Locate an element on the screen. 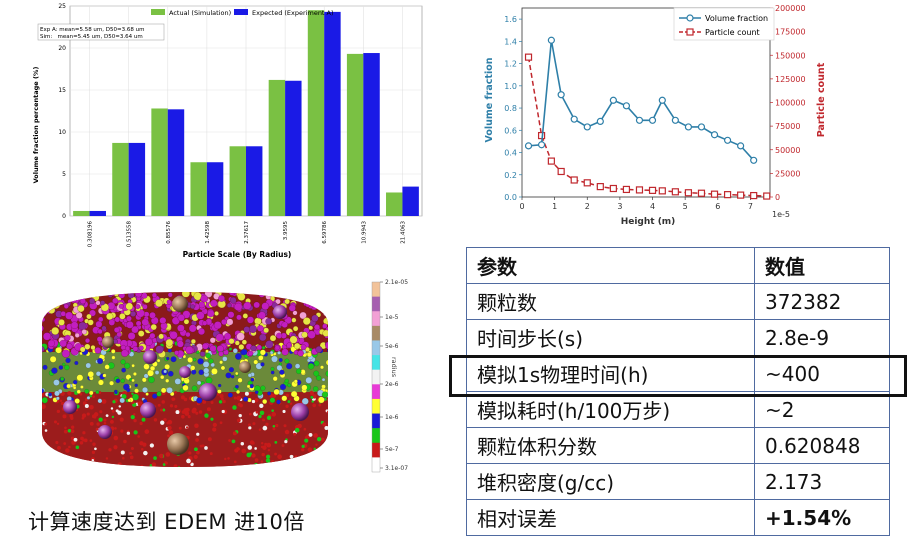 This screenshot has width=912, height=551. volume-fraction-point is located at coordinates (741, 146).